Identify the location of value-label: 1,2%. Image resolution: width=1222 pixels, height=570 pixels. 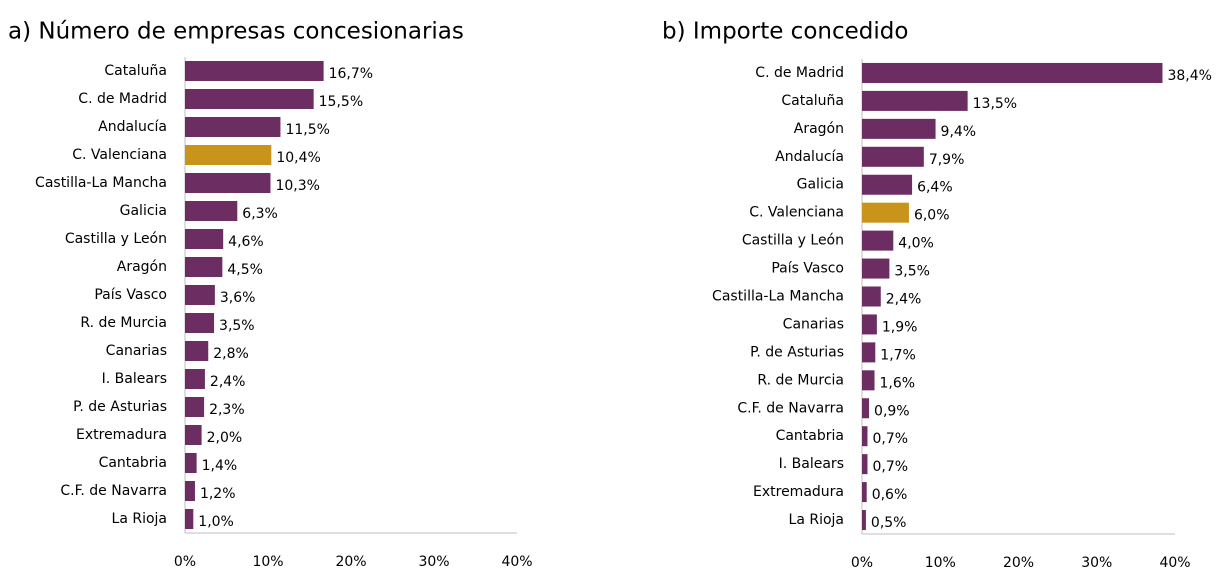
(218, 494).